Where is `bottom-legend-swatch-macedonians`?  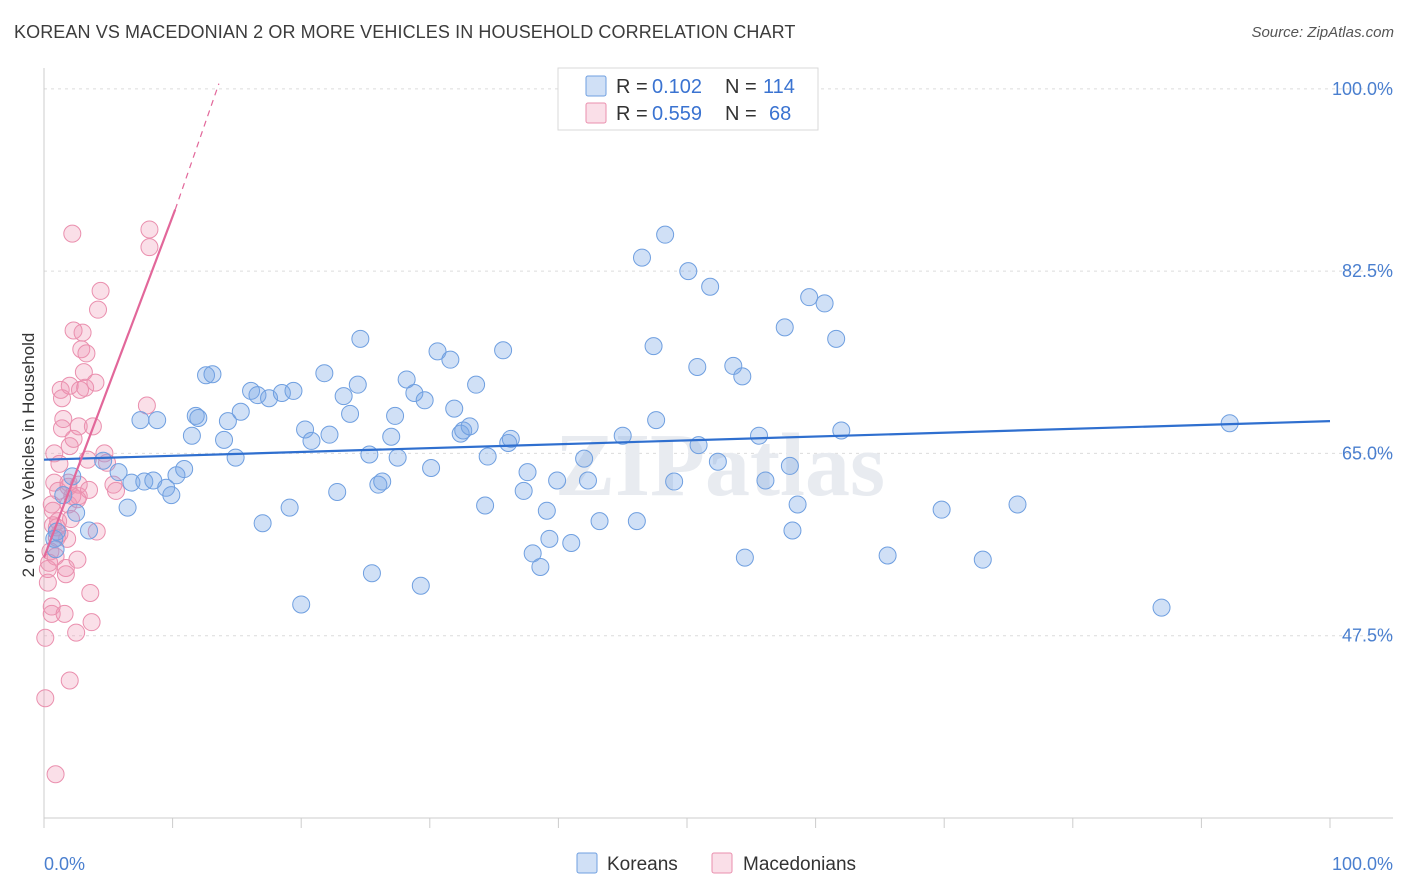
bottom-legend-swatch-macedonians is located at coordinates (722, 863).